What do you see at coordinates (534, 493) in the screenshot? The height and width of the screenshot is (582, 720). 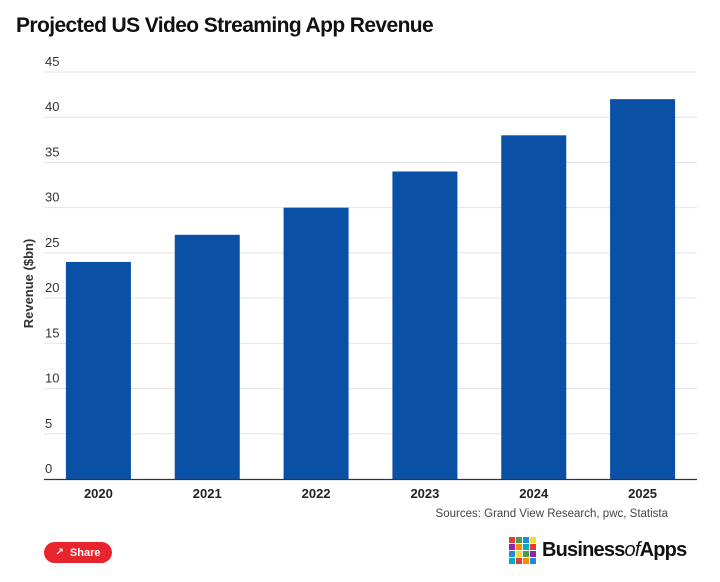 I see `x-tick-label: 2024` at bounding box center [534, 493].